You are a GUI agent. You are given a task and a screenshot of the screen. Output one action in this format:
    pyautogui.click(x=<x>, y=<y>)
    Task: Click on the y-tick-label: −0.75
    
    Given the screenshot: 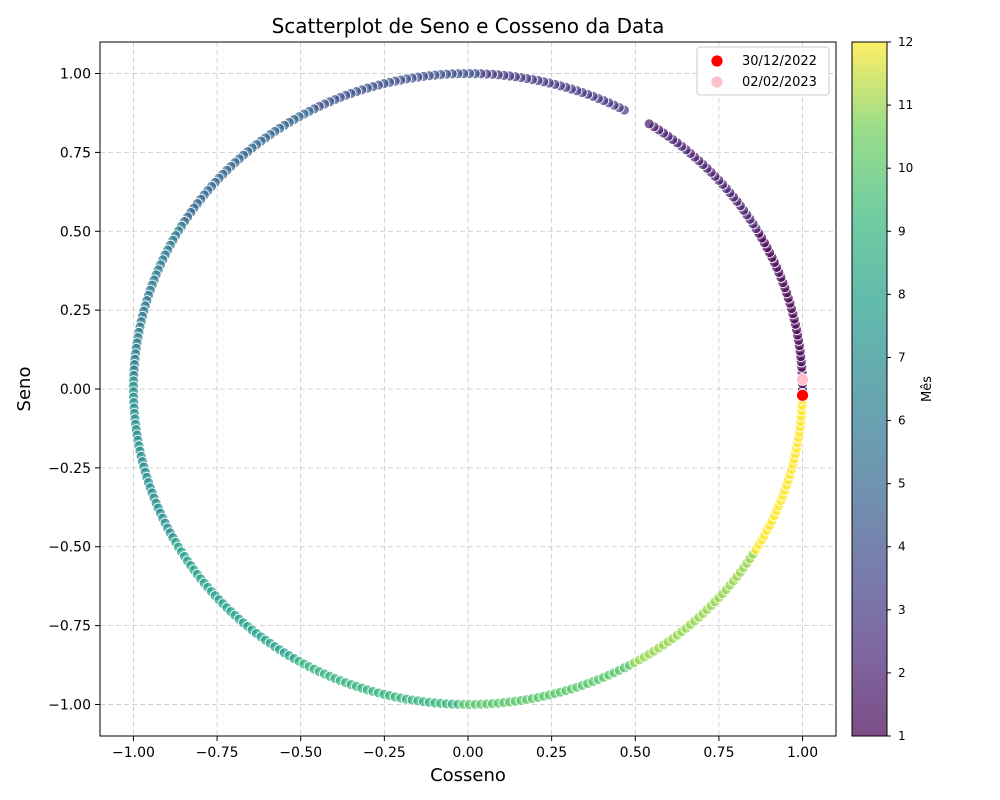 What is the action you would take?
    pyautogui.click(x=69, y=627)
    